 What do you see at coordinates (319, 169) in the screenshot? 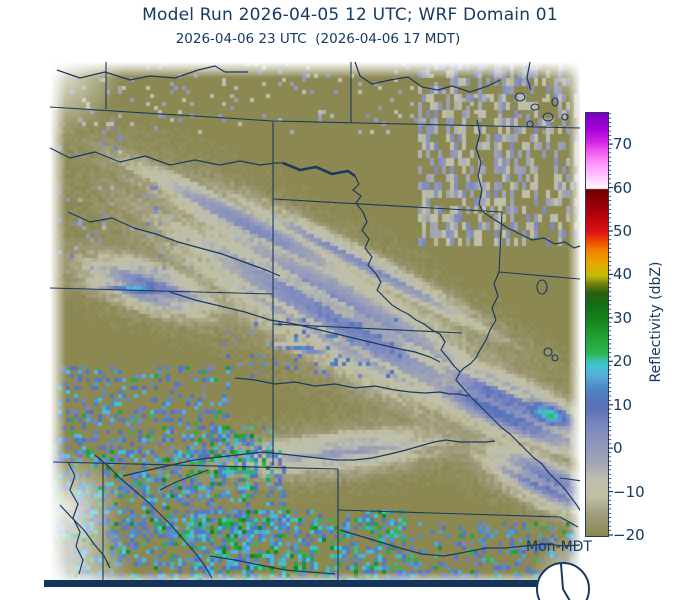
I see `river-missouri_reservoir` at bounding box center [319, 169].